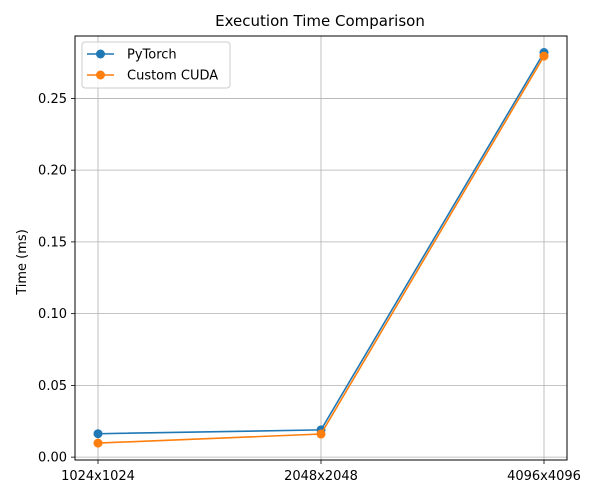 The image size is (600, 500). Describe the element at coordinates (52, 386) in the screenshot. I see `y-tick-label: 0.05` at that location.